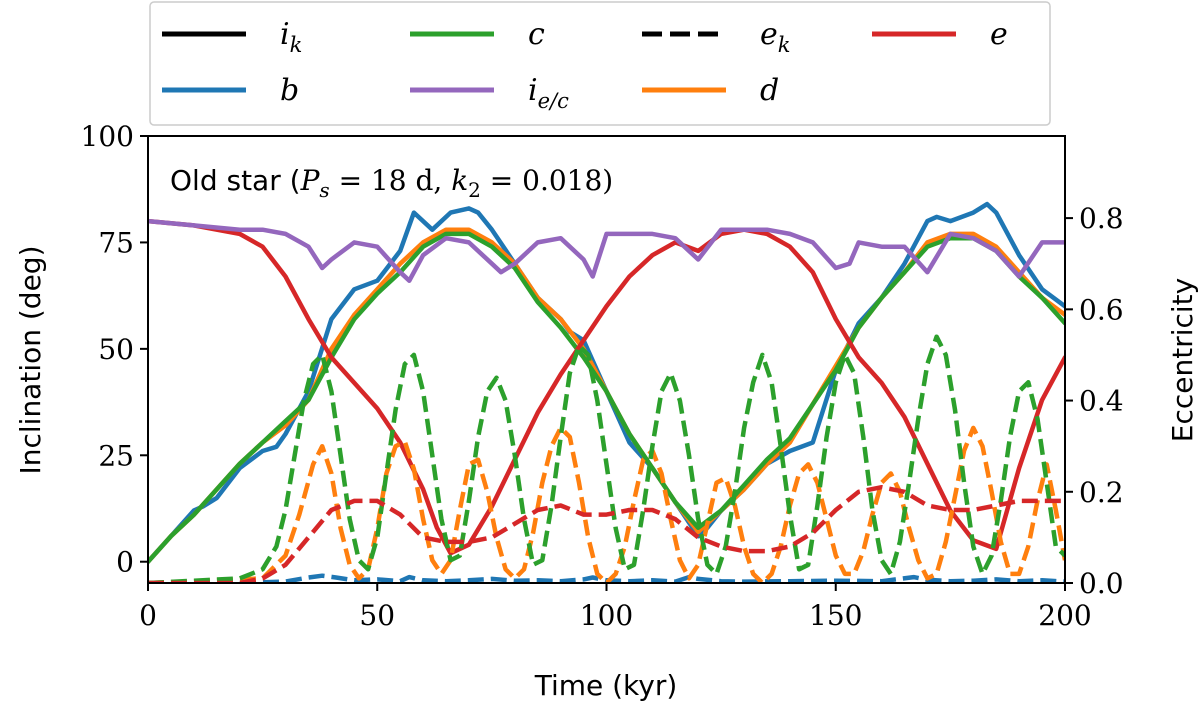 The image size is (1200, 707). What do you see at coordinates (606, 685) in the screenshot?
I see `x-axis-title: Time (kyr)` at bounding box center [606, 685].